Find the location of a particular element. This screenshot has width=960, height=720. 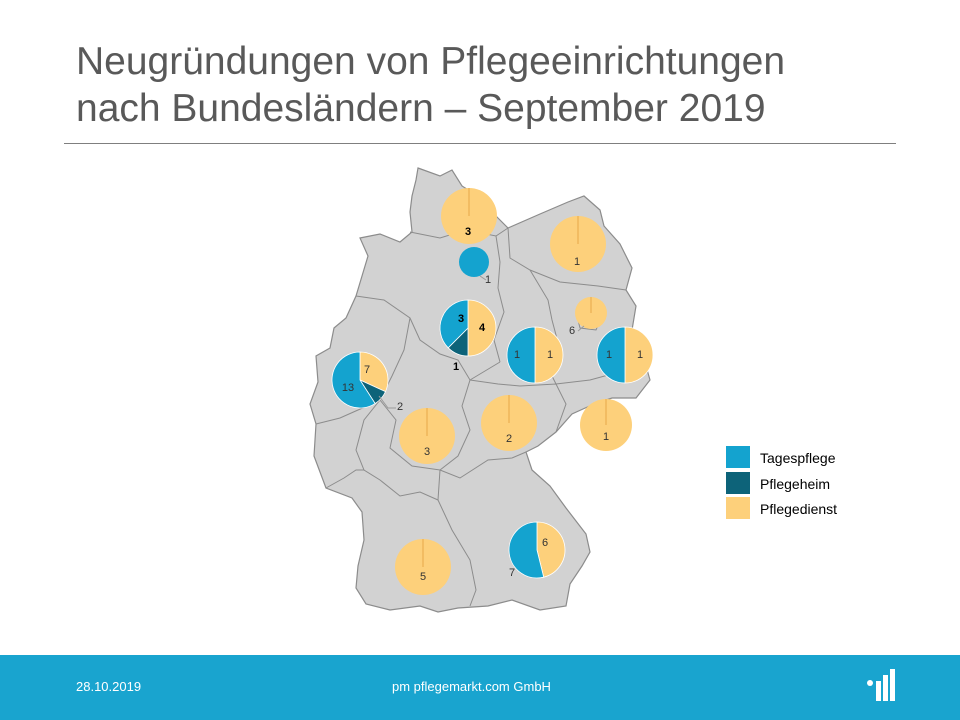

pie-chart: 76 is located at coordinates (537, 550).